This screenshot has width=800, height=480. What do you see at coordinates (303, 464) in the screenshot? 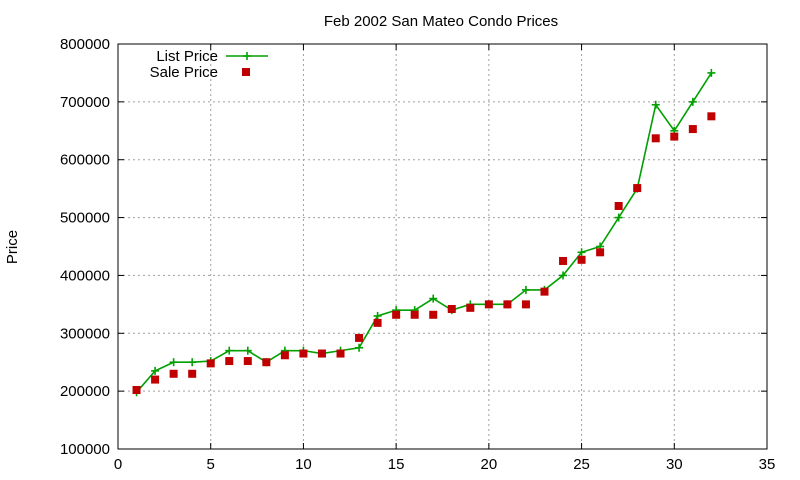
I see `x-tick-label: 10` at bounding box center [303, 464].